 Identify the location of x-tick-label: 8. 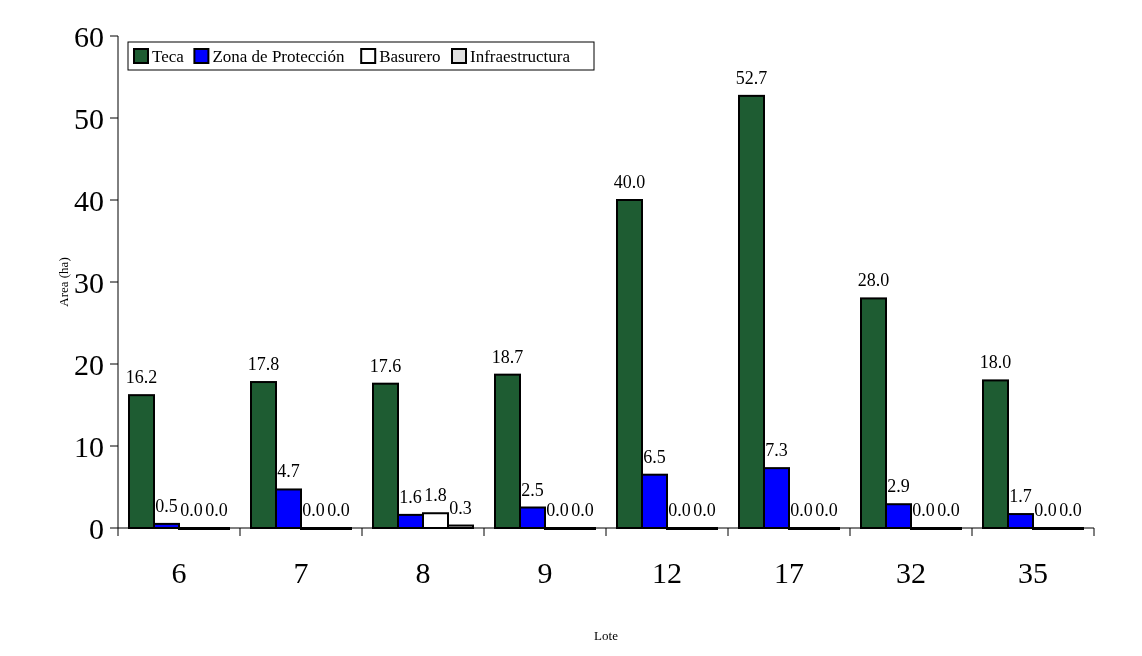
(423, 572).